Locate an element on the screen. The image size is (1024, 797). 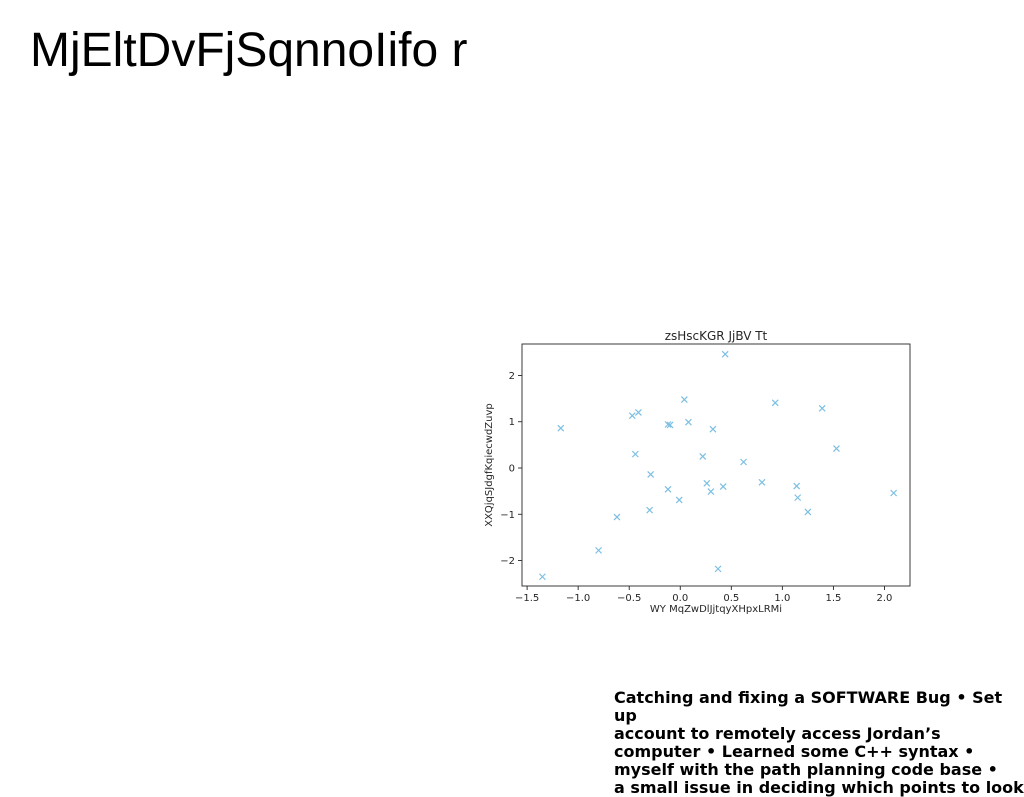
page-title: MjEltDvFjSqnnoIifo r is located at coordinates (249, 50).